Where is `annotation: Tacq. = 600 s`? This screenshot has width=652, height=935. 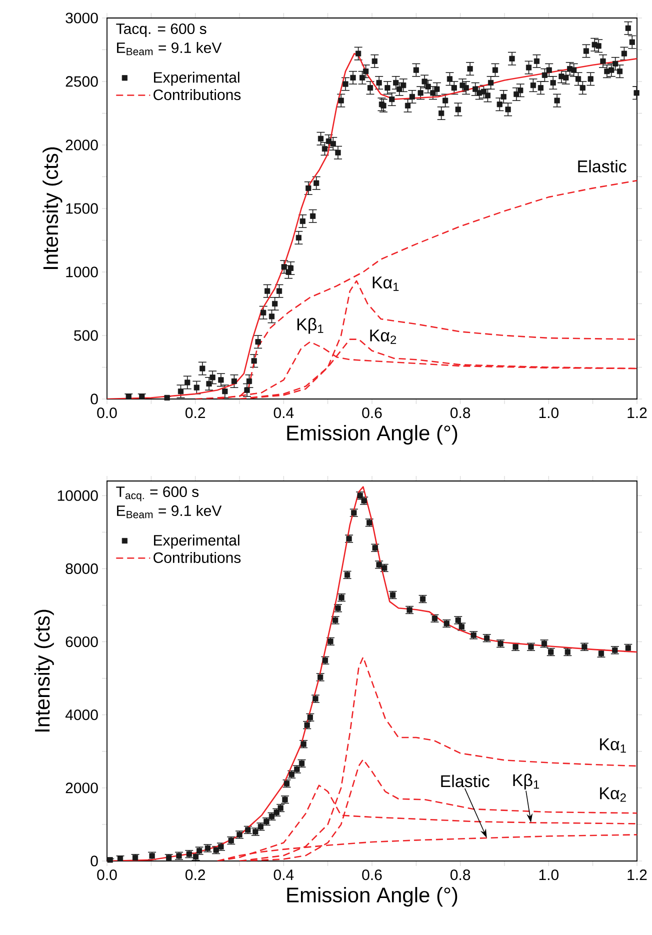
annotation: Tacq. = 600 s is located at coordinates (161, 30).